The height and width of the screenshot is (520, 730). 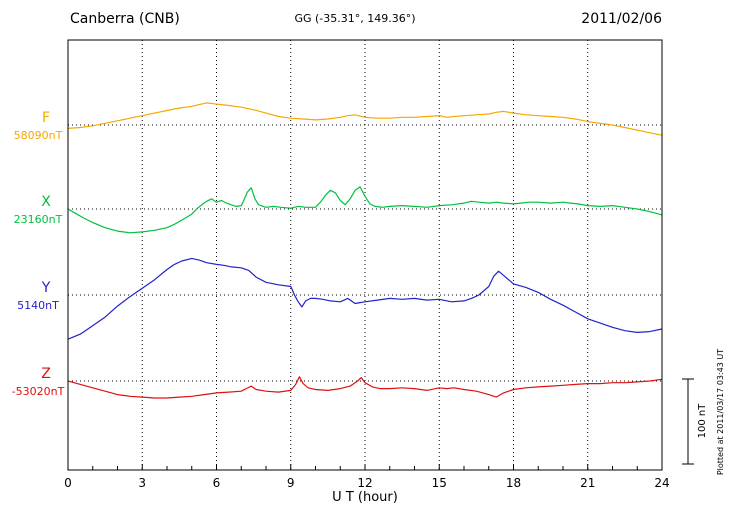 I want to click on trace-Z, so click(x=365, y=387).